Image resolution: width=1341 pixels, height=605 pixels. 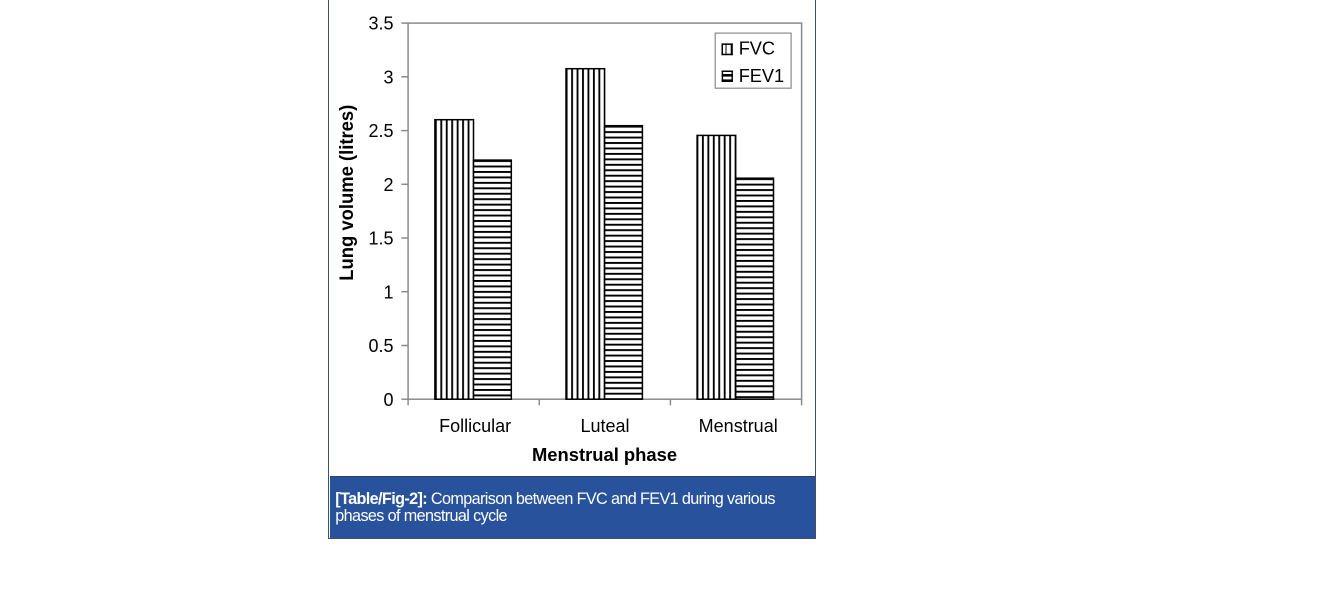 What do you see at coordinates (388, 185) in the screenshot?
I see `svg-text: 2` at bounding box center [388, 185].